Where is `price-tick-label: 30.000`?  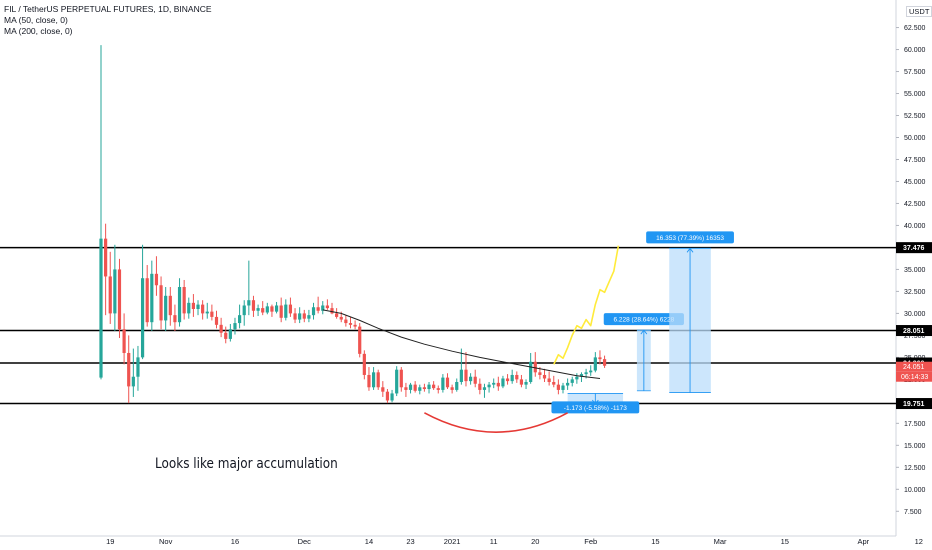
price-tick-label: 30.000 is located at coordinates (915, 314).